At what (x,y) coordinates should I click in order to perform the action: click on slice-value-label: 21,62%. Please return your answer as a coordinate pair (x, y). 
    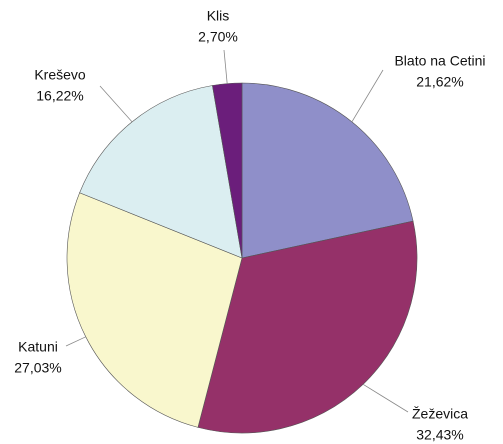
    Looking at the image, I should click on (439, 82).